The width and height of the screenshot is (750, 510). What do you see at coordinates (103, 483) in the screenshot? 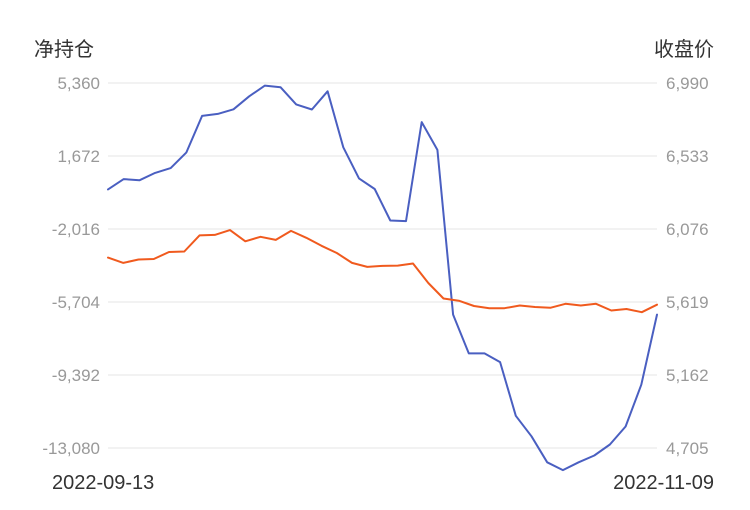
I see `x-start-date: 2022-09-13` at bounding box center [103, 483].